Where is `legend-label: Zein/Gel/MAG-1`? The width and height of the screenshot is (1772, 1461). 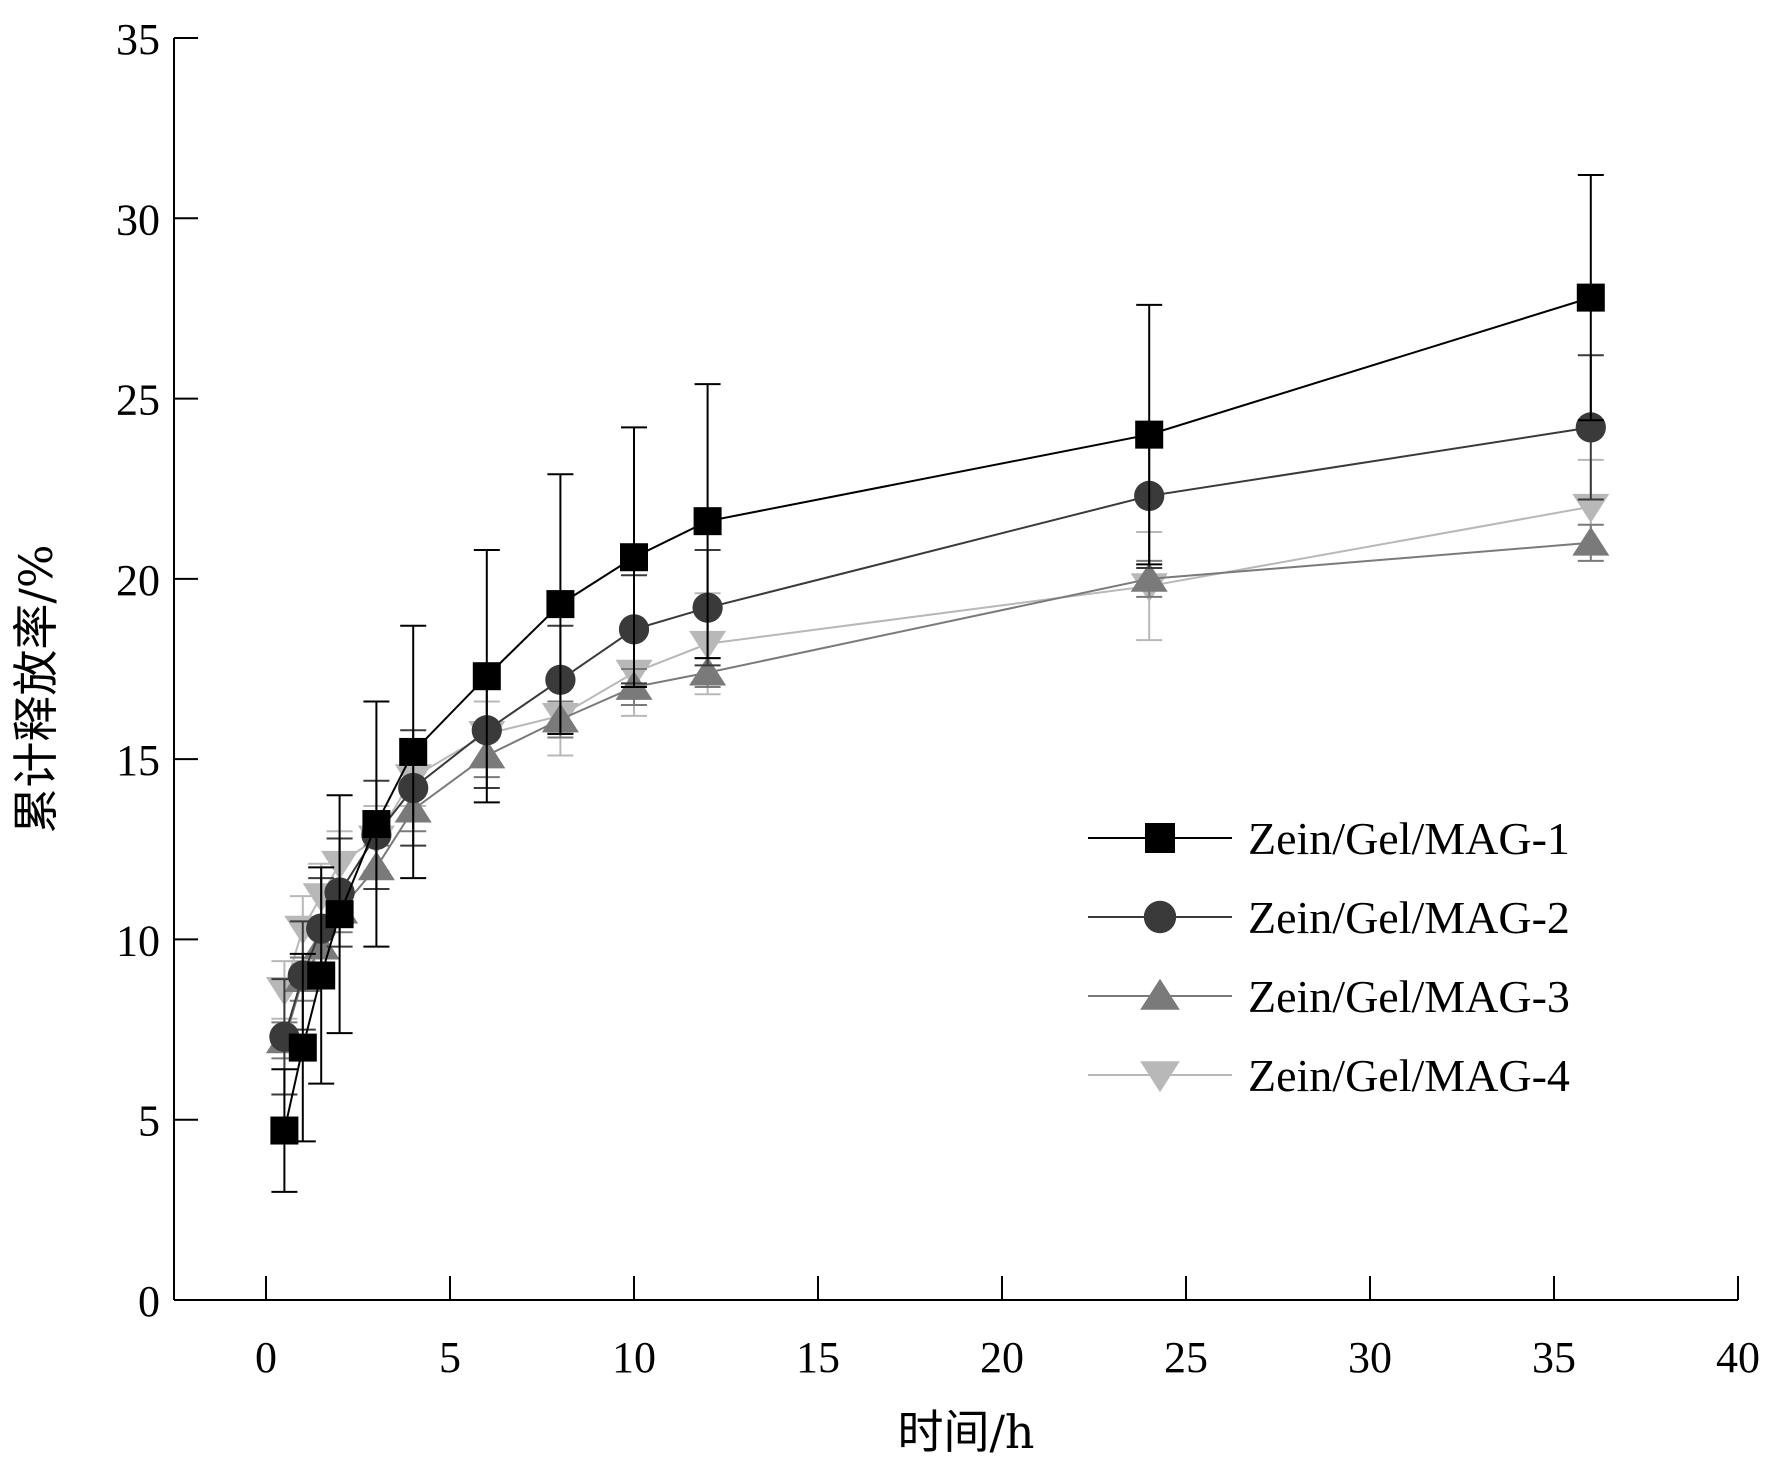
legend-label: Zein/Gel/MAG-1 is located at coordinates (1409, 838).